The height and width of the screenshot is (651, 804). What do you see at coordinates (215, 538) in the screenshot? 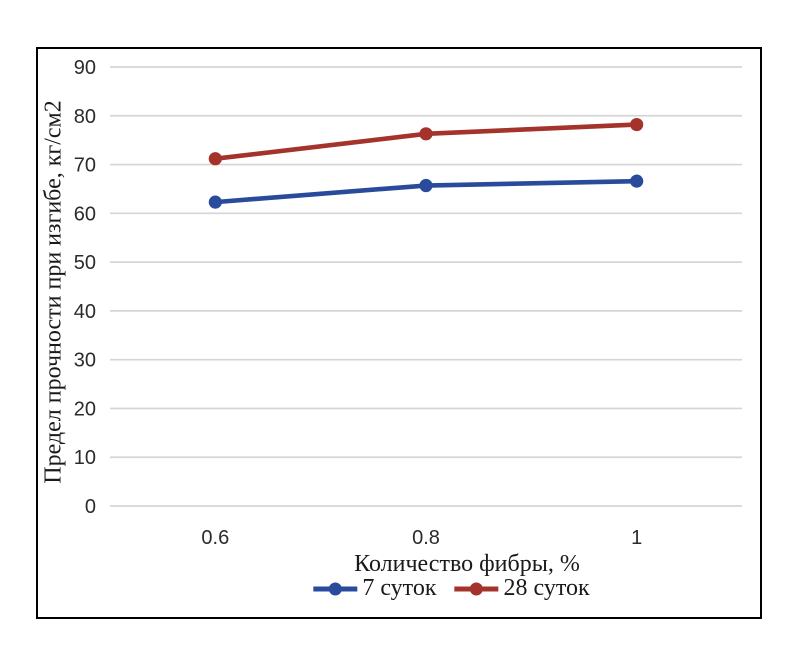
I see `x-tick-label: 0.6` at bounding box center [215, 538].